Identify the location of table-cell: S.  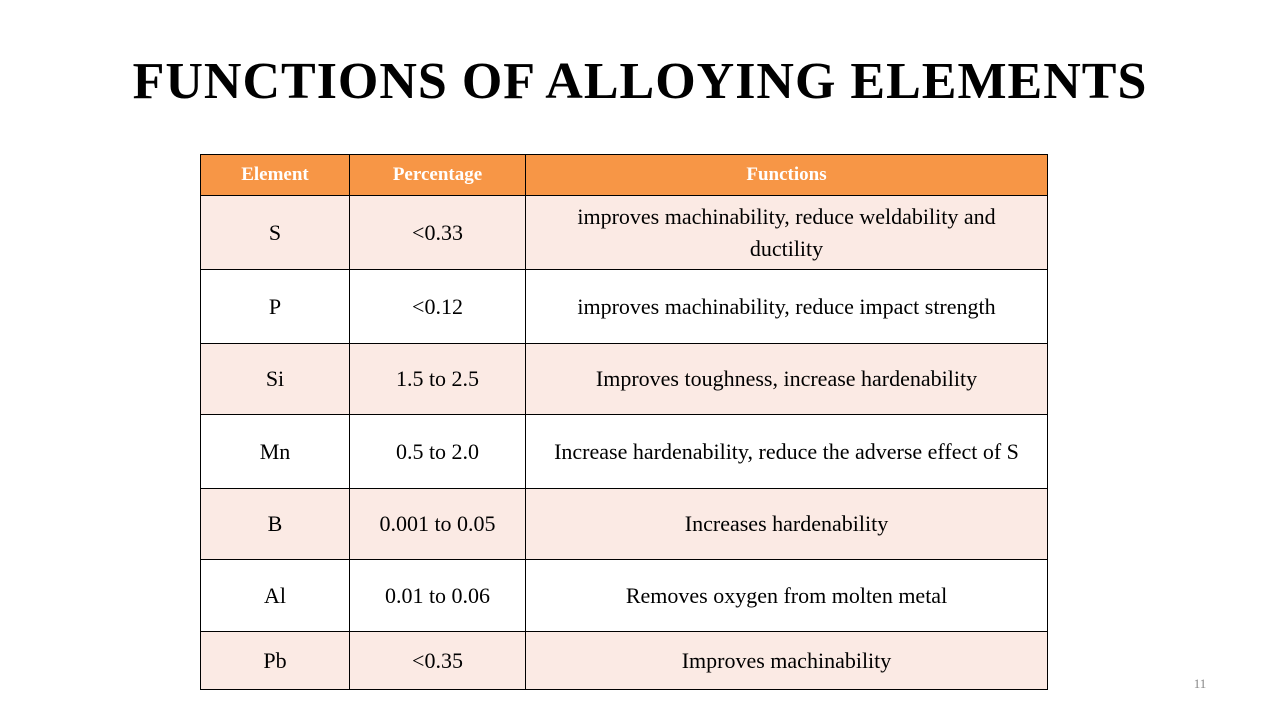
(275, 232).